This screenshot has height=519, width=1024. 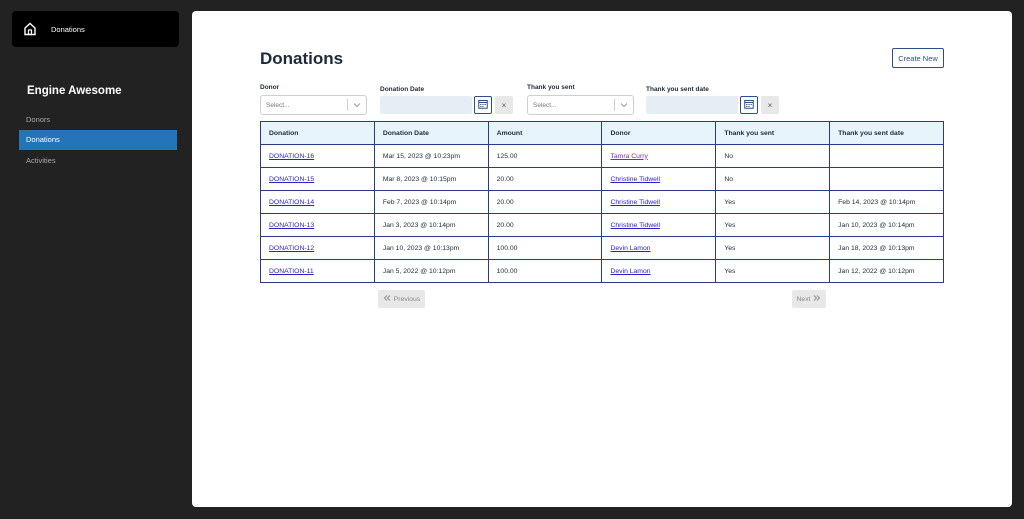 I want to click on table-cell: Jan 10, 2023 @ 10:14pm, so click(x=886, y=225).